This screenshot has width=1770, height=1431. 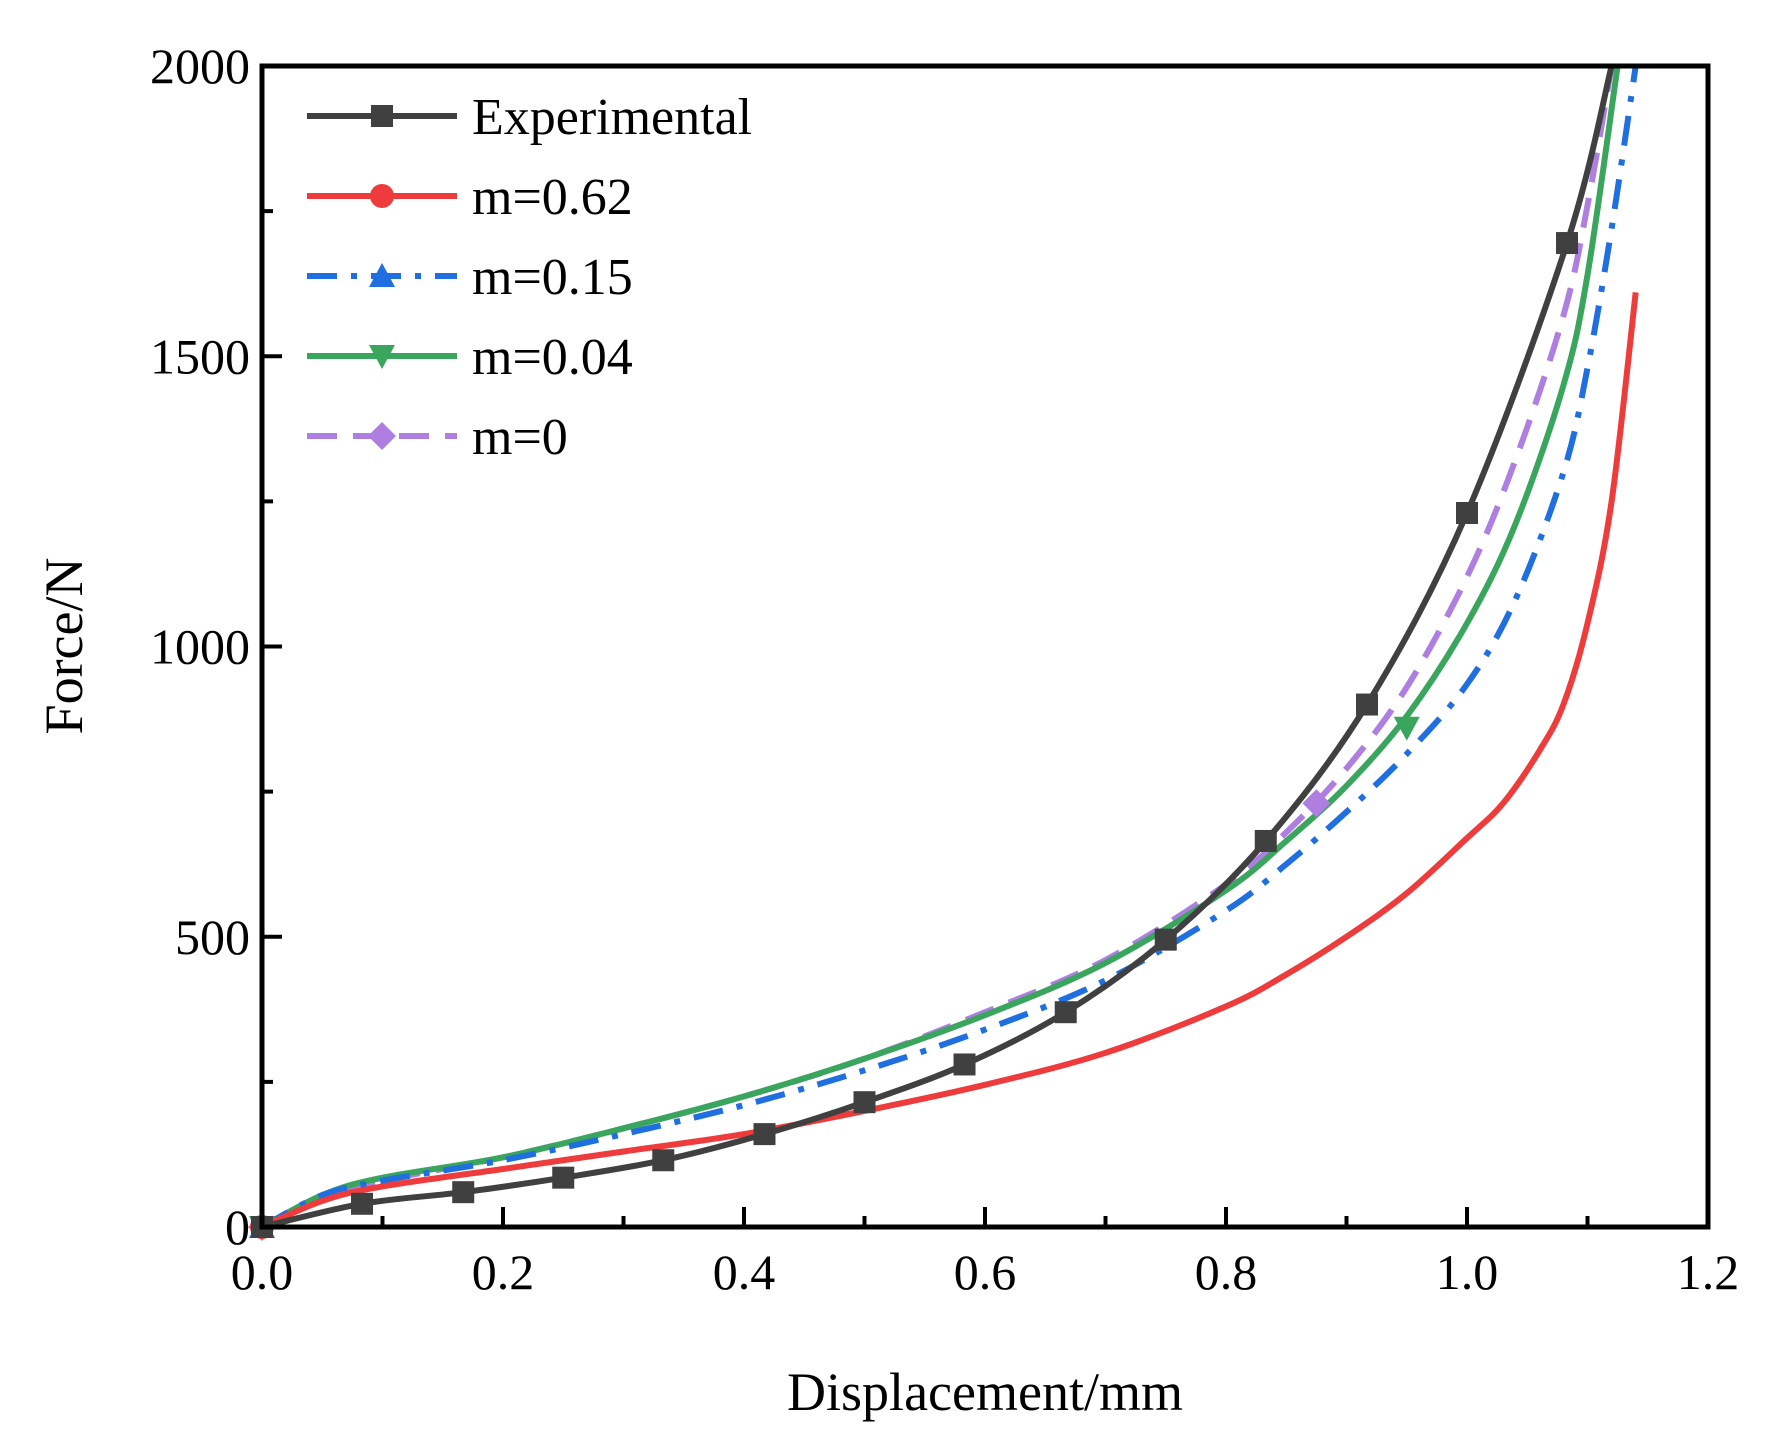 I want to click on y-tick-label: 1000, so click(x=200, y=647).